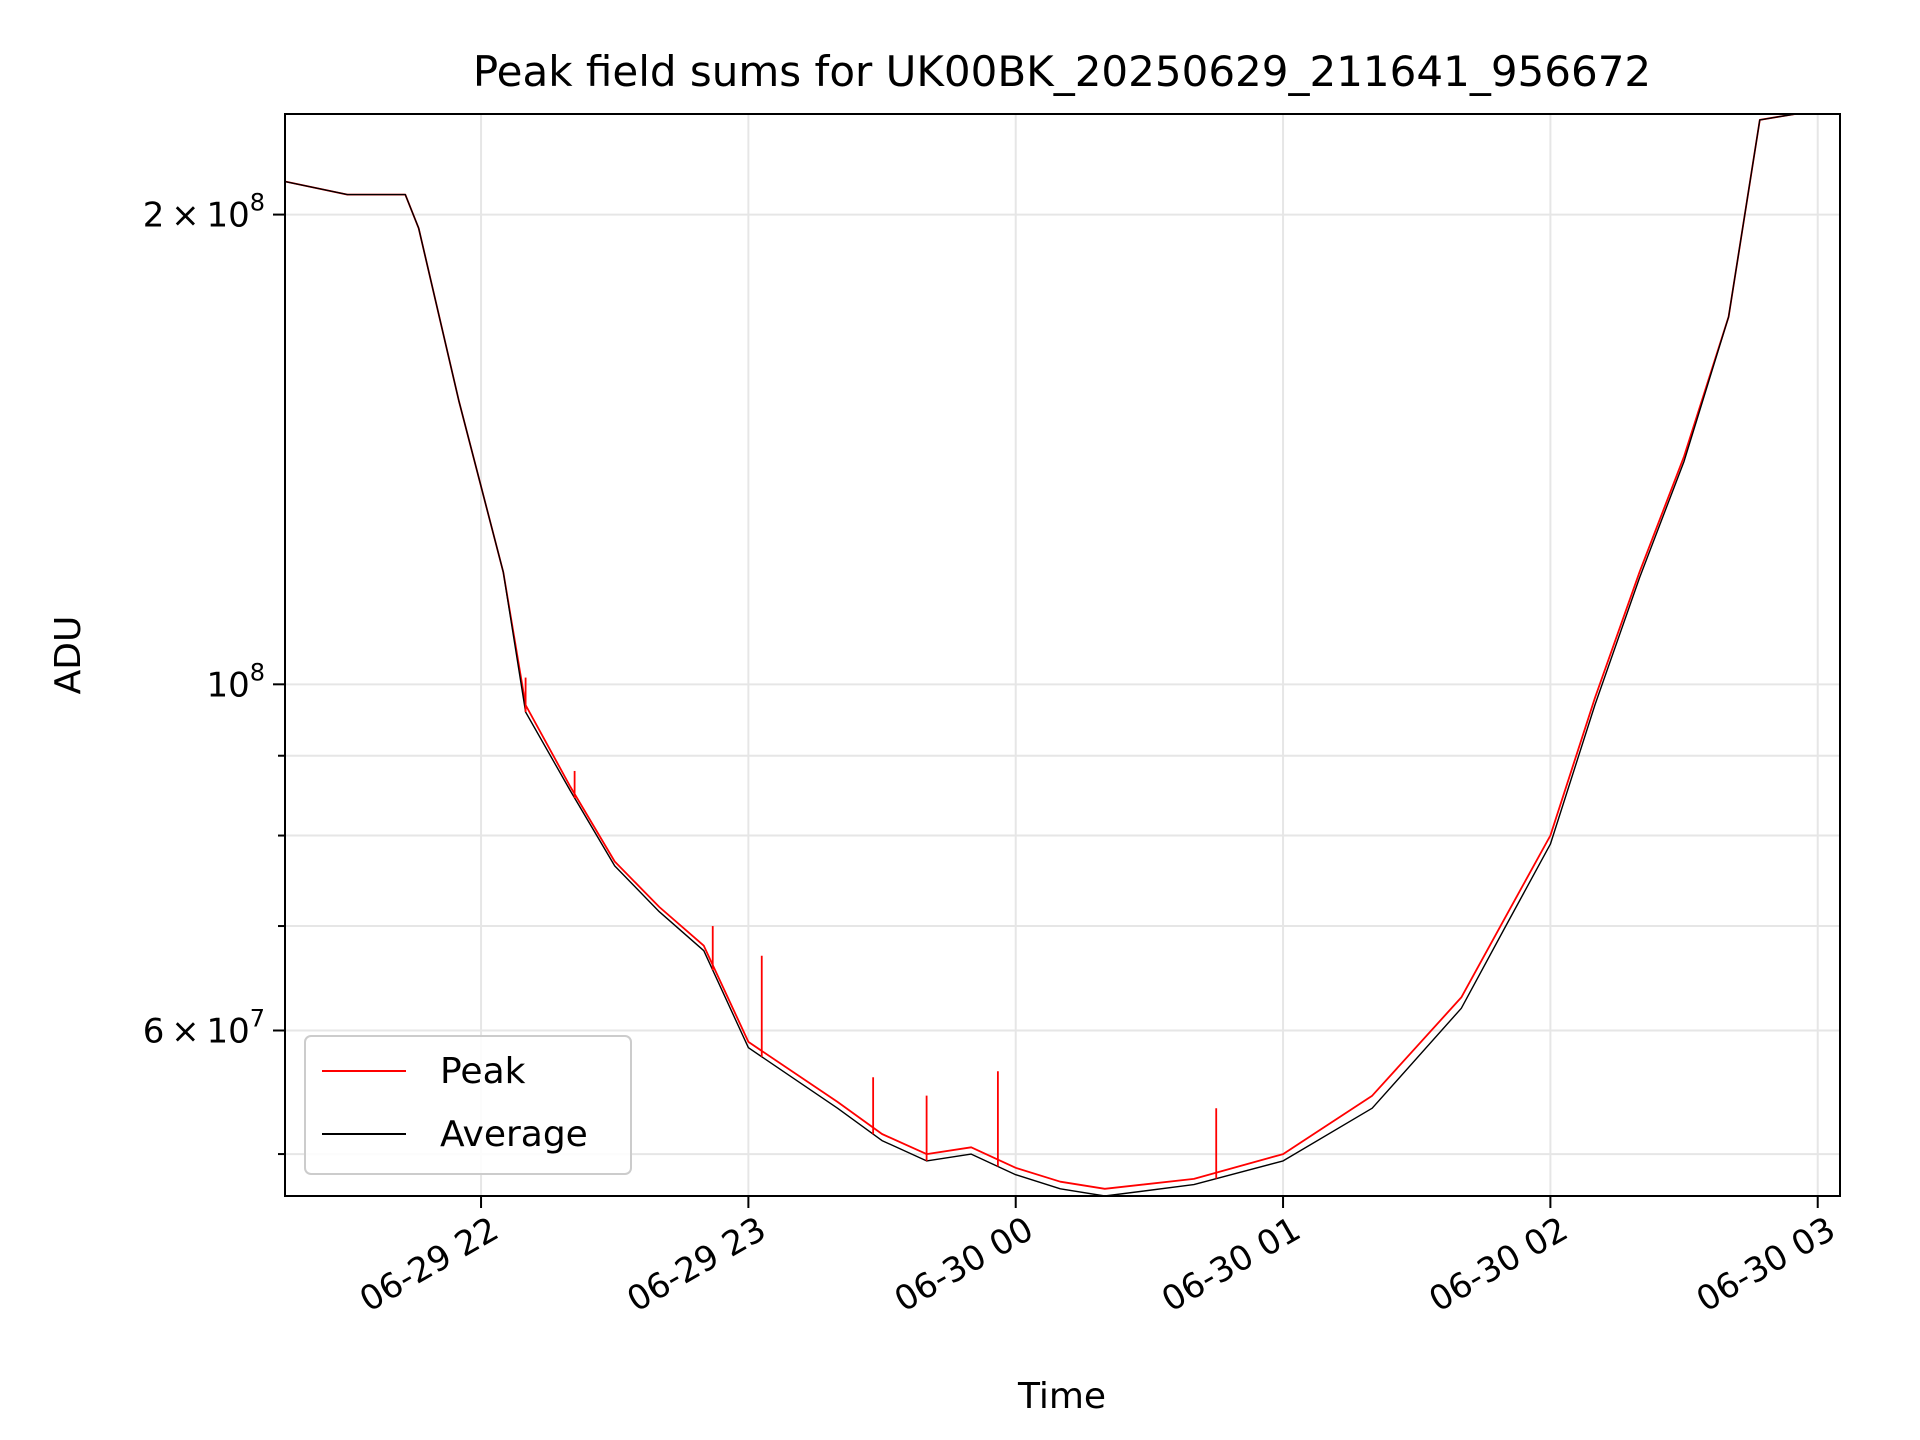 The width and height of the screenshot is (1920, 1440). What do you see at coordinates (483, 1071) in the screenshot?
I see `legend-peak-label: Peak` at bounding box center [483, 1071].